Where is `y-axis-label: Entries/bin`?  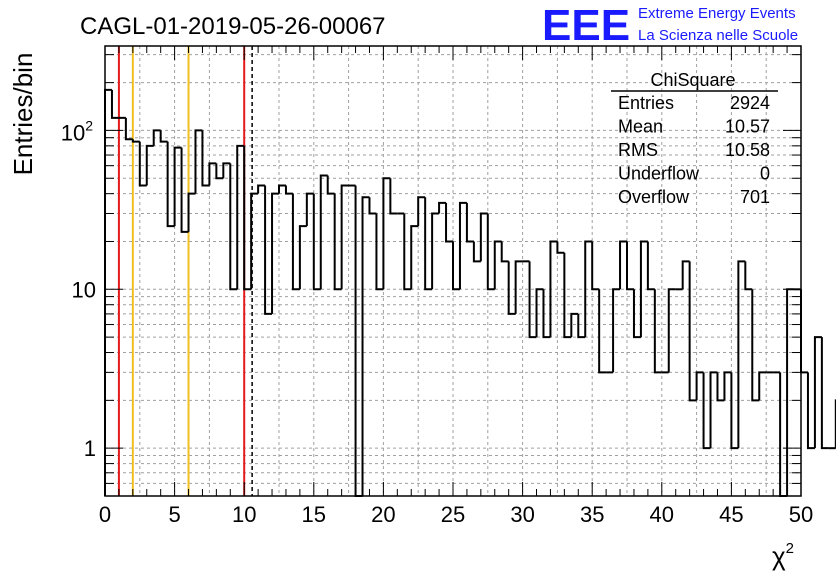 y-axis-label: Entries/bin is located at coordinates (23, 114).